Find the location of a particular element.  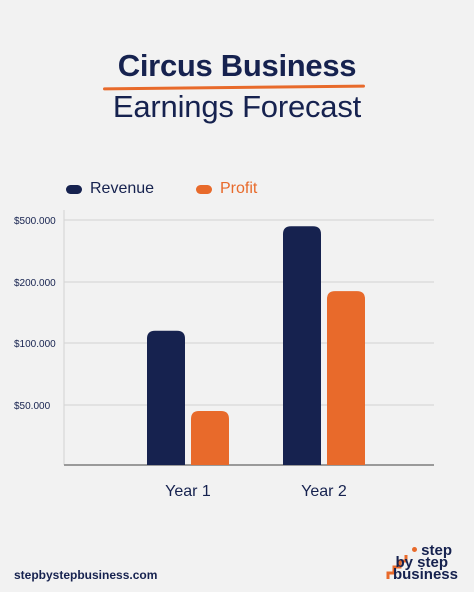

page-title-line-1: Circus Business is located at coordinates (237, 65).